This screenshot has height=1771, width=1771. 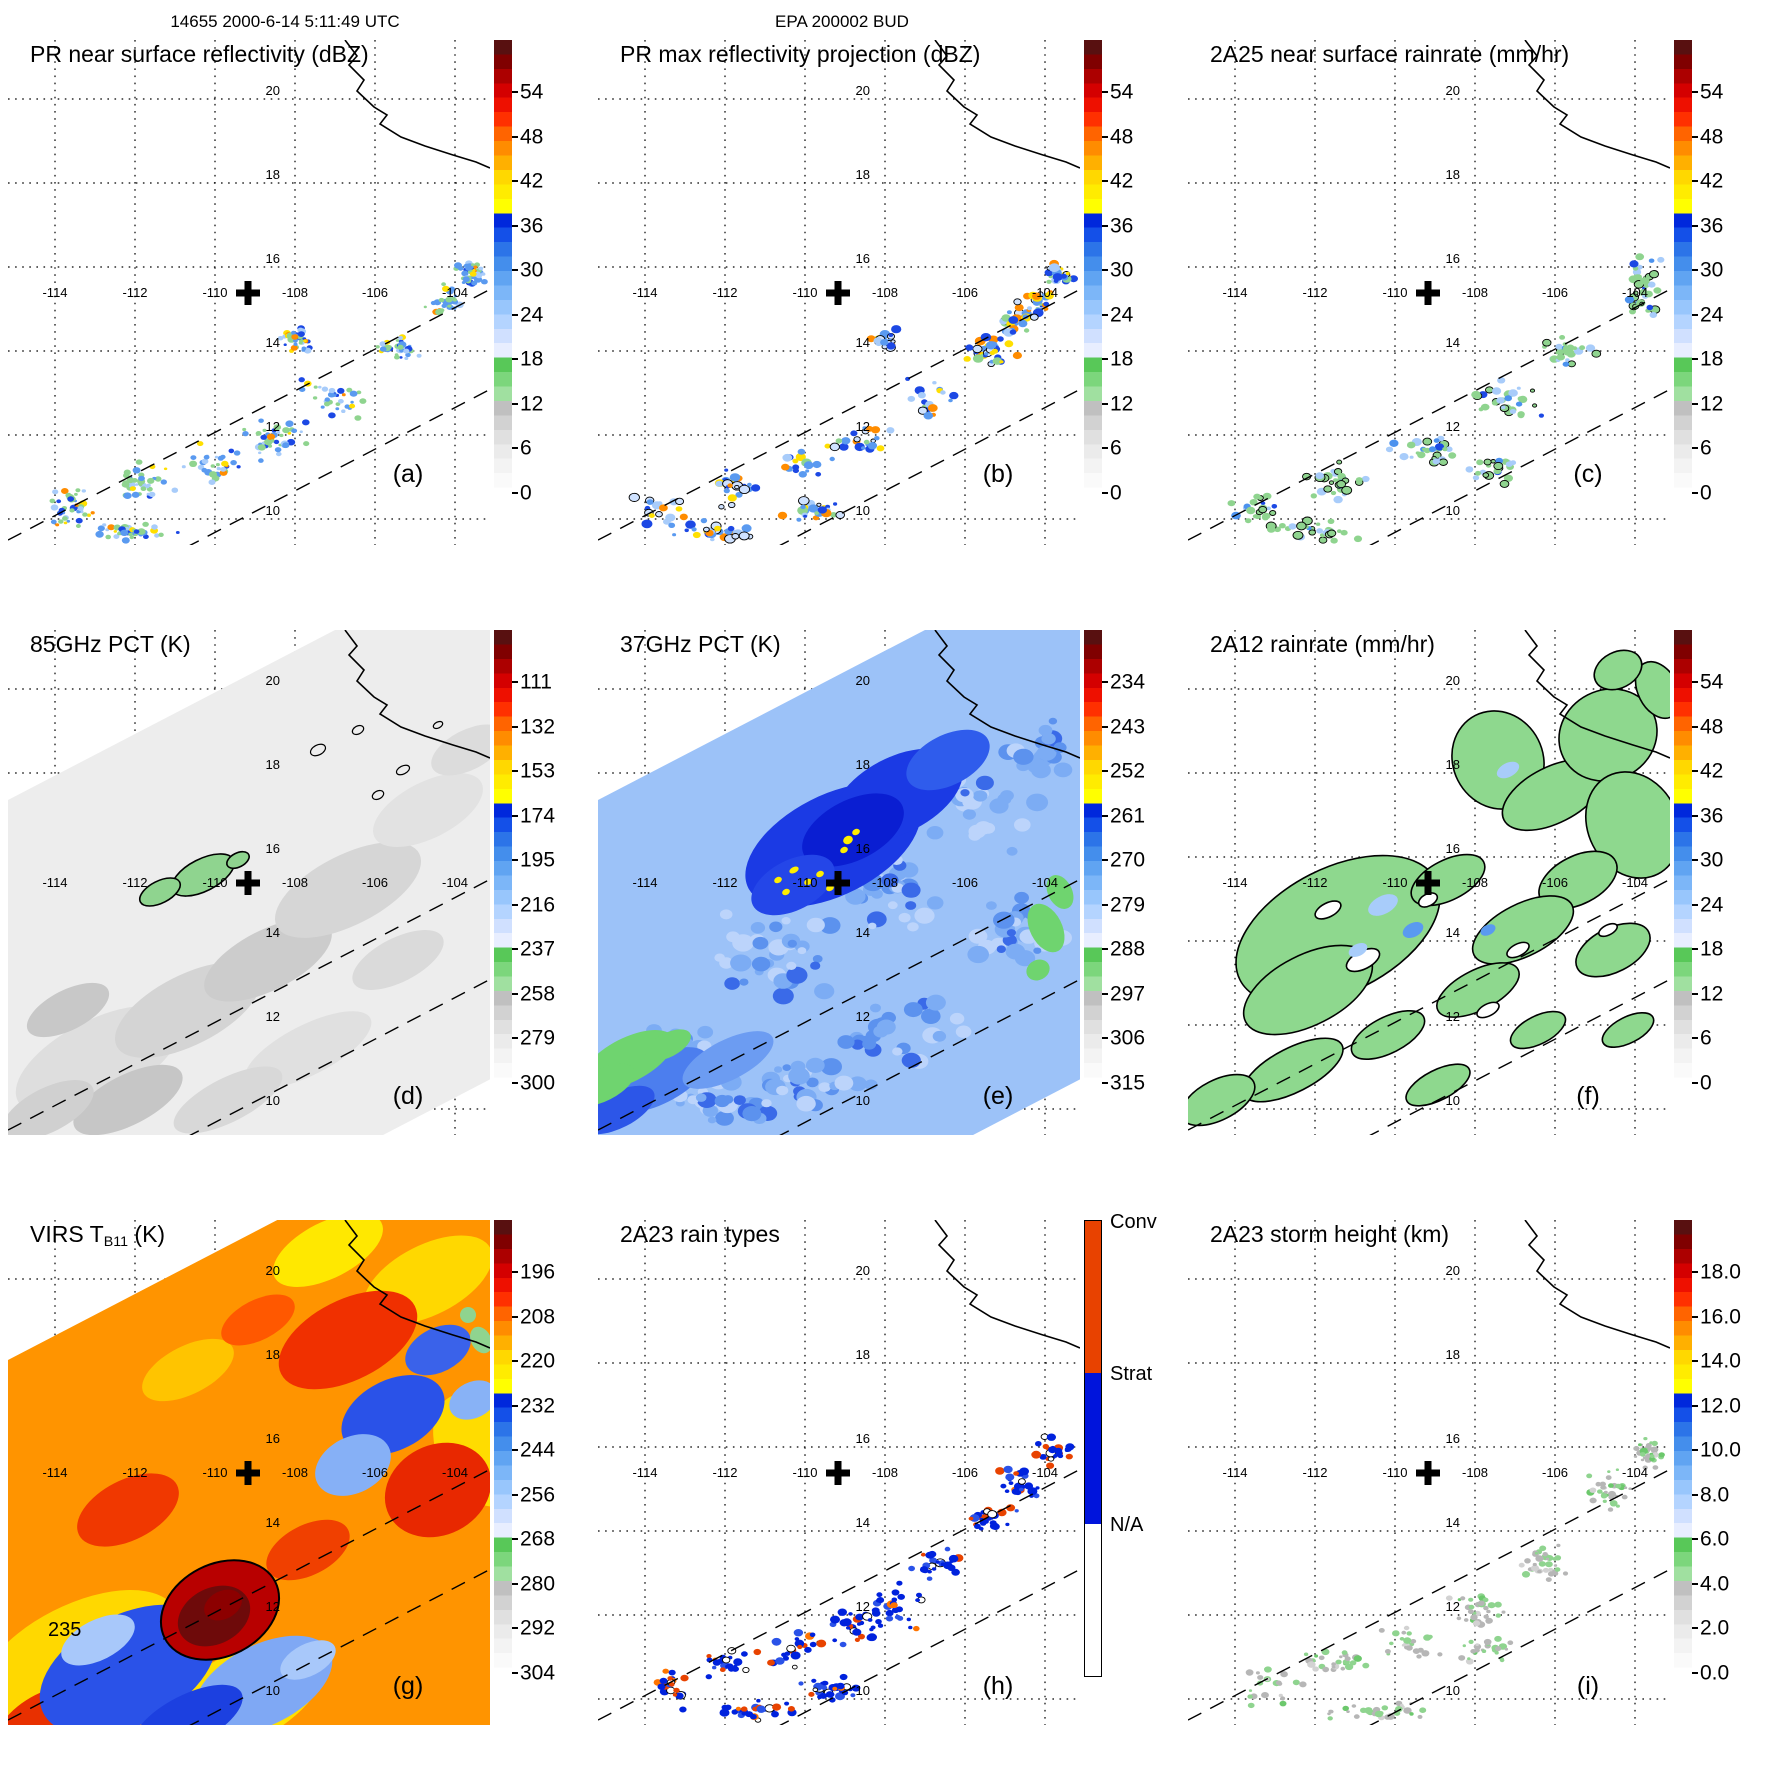 I want to click on swath-data, so click(x=853, y=401).